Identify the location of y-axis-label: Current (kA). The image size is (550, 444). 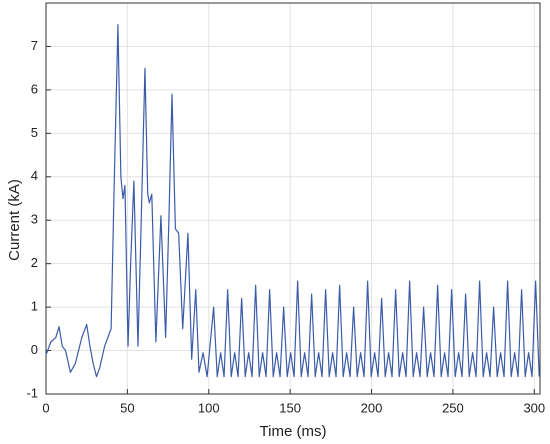
(14, 220).